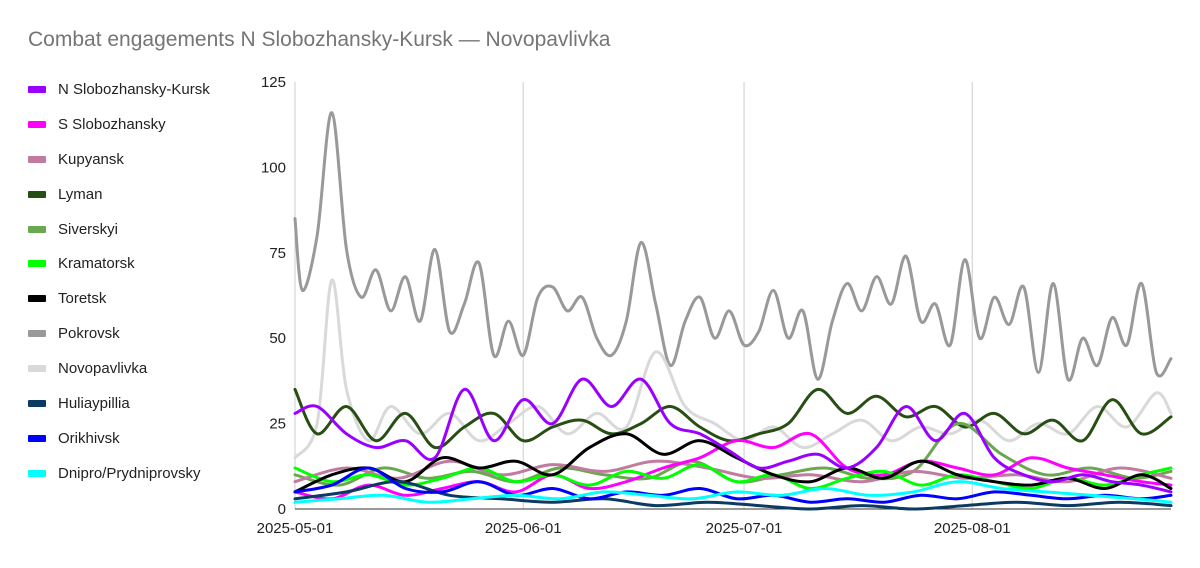 The image size is (1200, 568). Describe the element at coordinates (89, 334) in the screenshot. I see `legend-label: Pokrovsk` at that location.